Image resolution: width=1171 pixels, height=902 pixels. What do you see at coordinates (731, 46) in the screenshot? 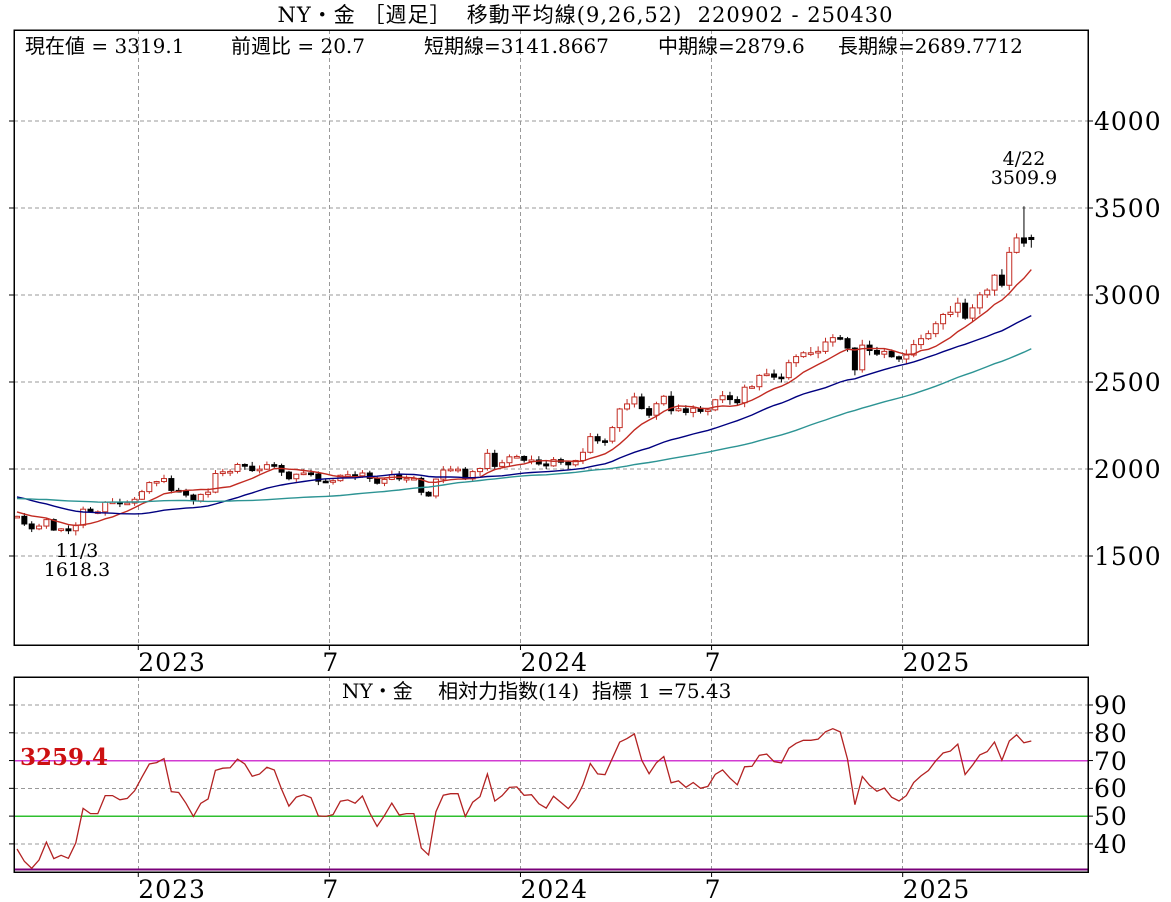
I see `info-mid-ma: 中期線=2879.6` at bounding box center [731, 46].